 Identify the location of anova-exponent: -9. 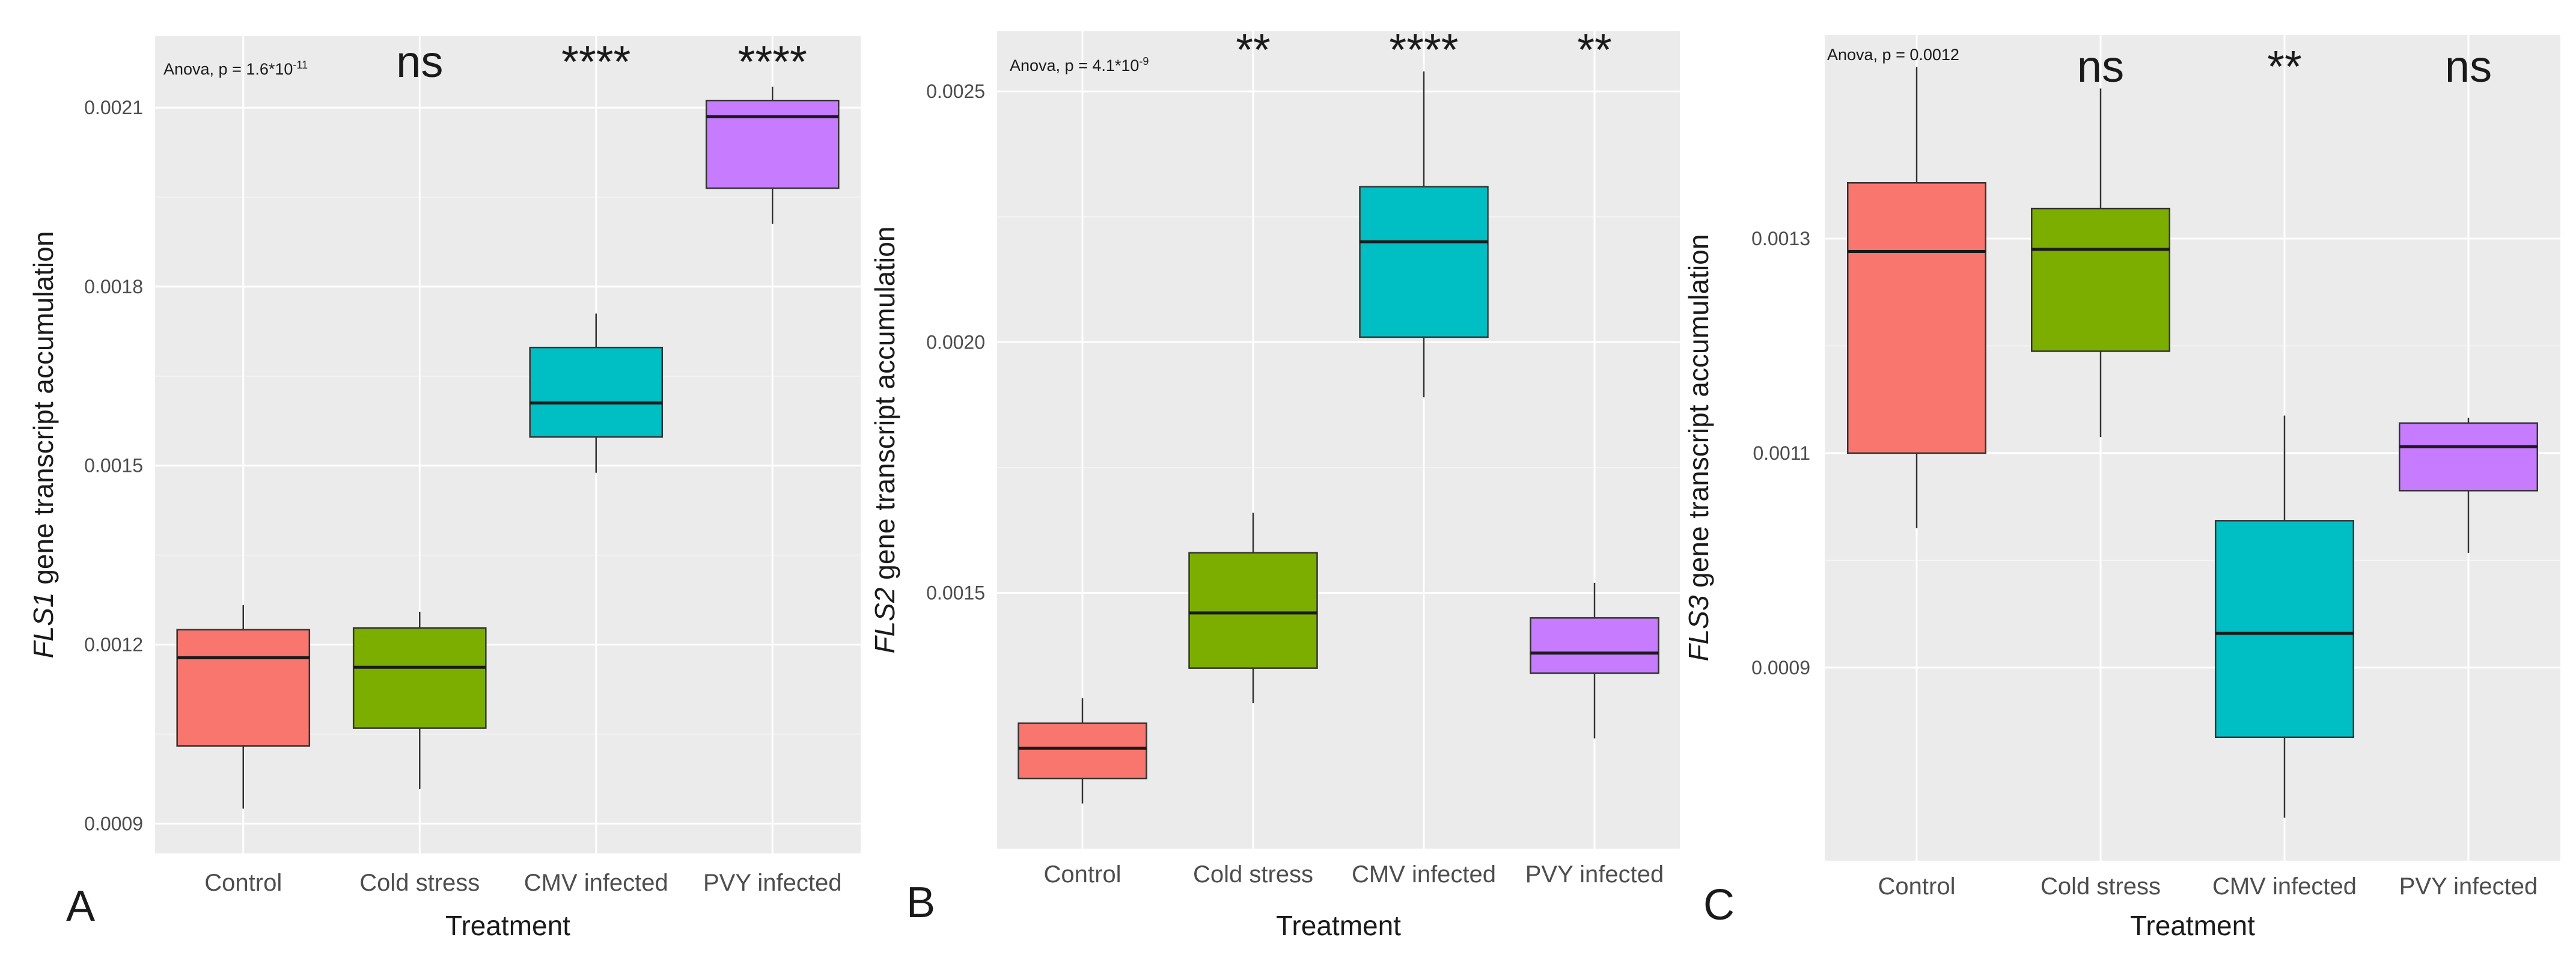
(1144, 61).